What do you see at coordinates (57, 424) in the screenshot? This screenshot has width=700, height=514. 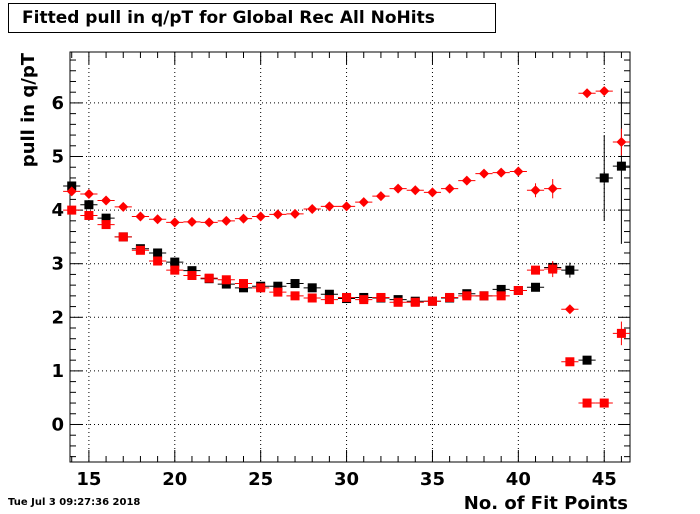 I see `y-tick-label: 0` at bounding box center [57, 424].